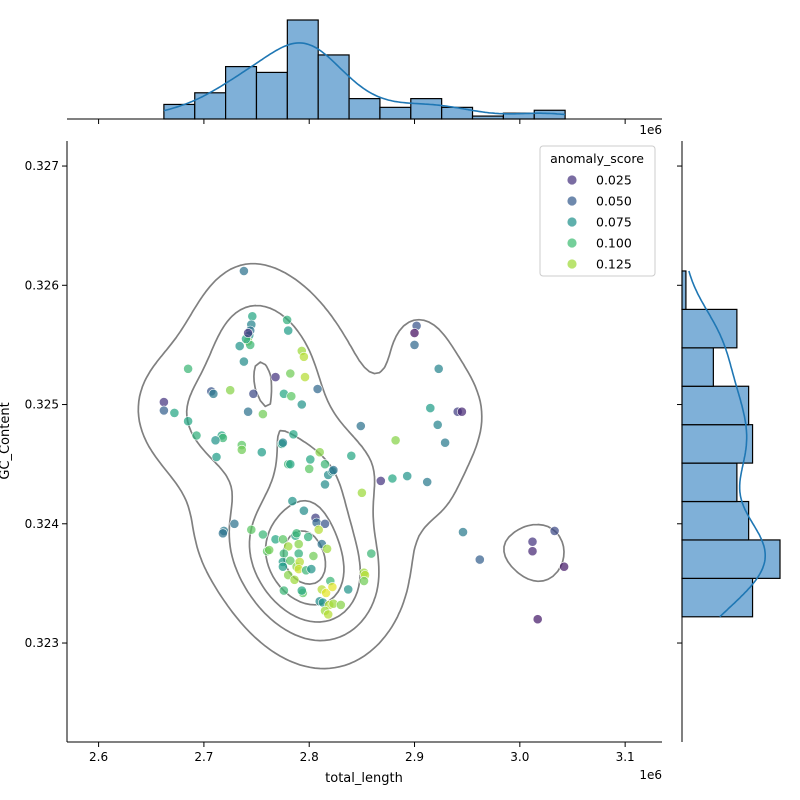 The width and height of the screenshot is (800, 800). Describe the element at coordinates (305, 492) in the screenshot. I see `kde-contour-level` at that location.